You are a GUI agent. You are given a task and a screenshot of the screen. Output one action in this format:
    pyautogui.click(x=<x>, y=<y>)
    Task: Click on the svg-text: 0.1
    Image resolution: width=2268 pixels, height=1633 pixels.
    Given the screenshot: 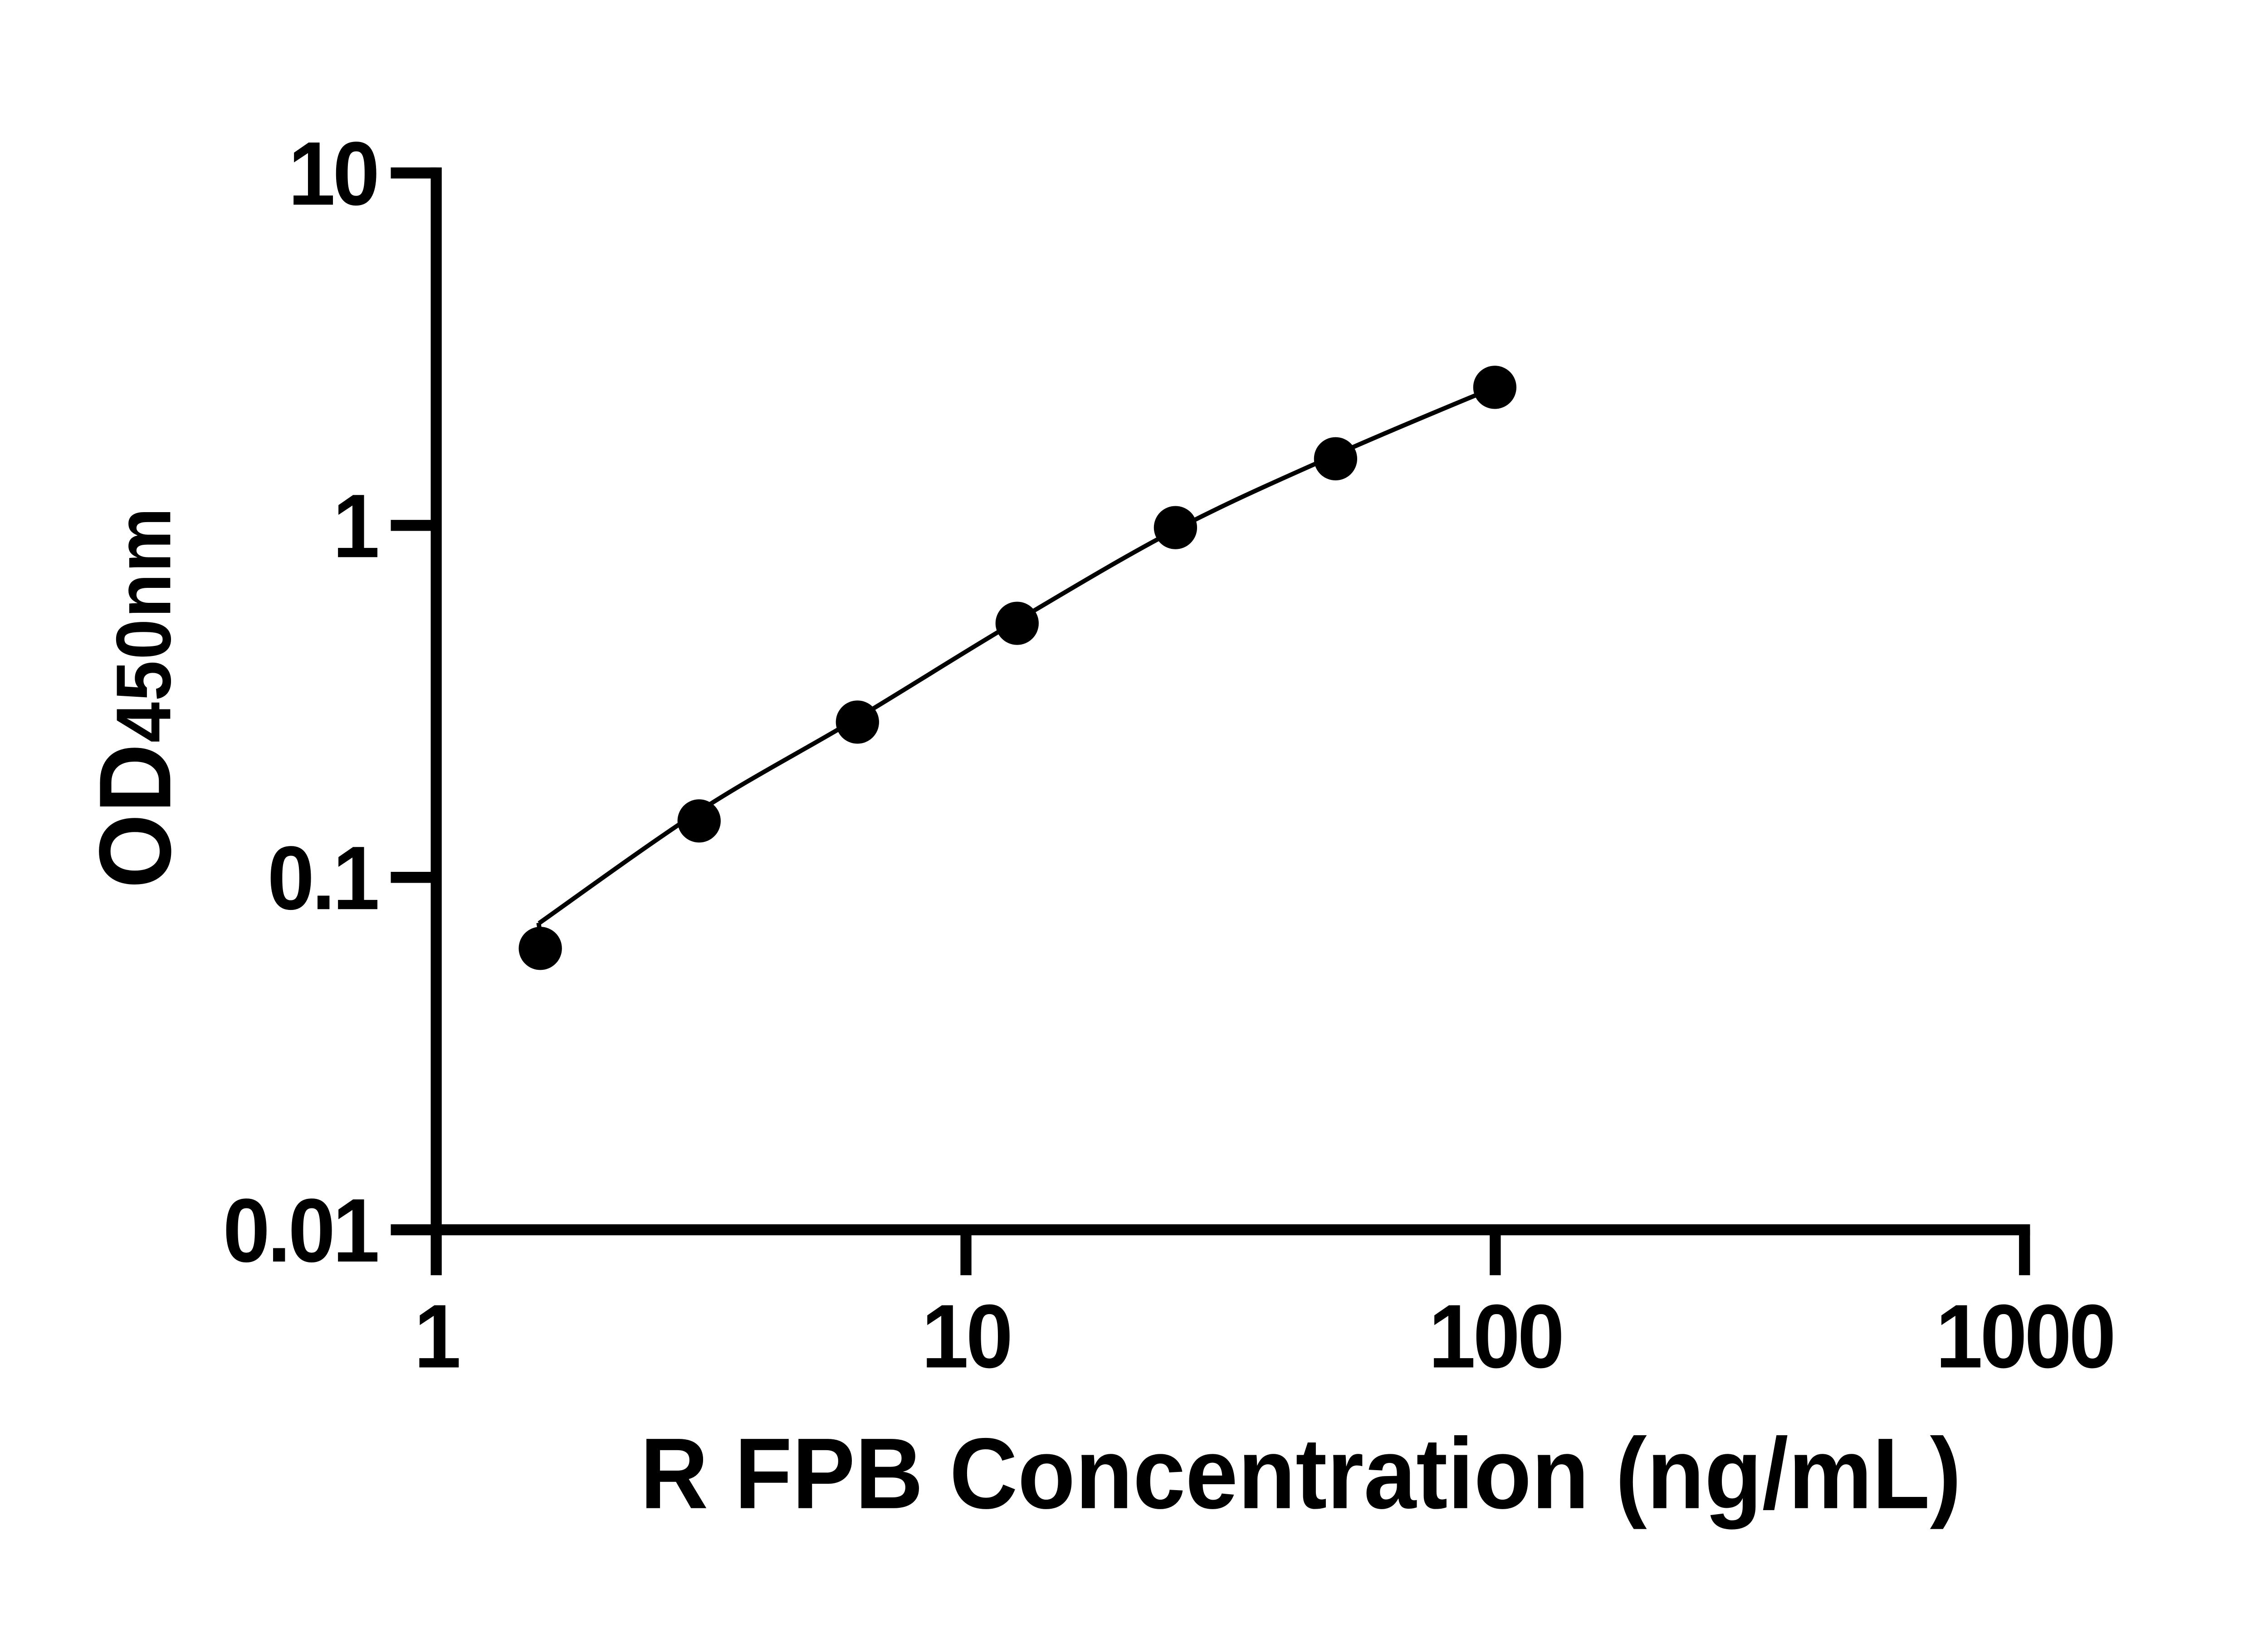 What is the action you would take?
    pyautogui.click(x=322, y=878)
    